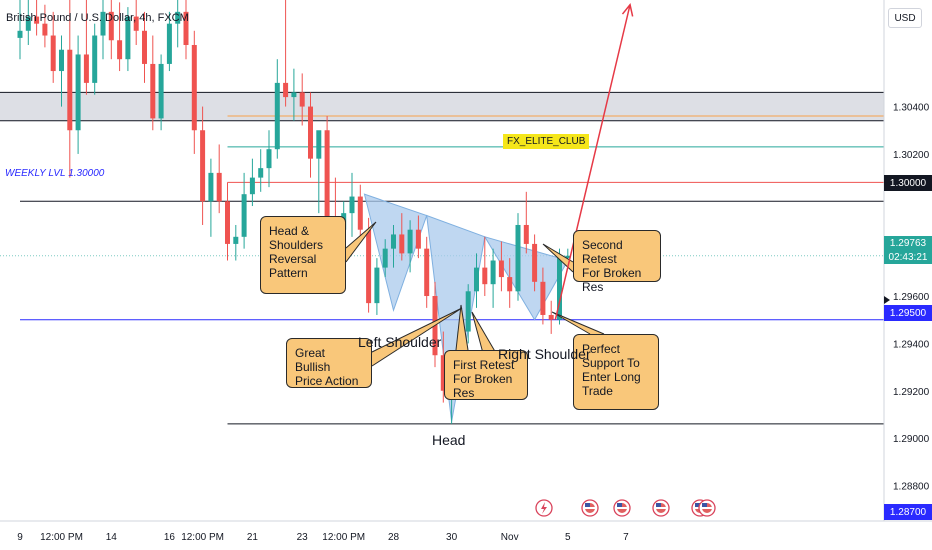 The height and width of the screenshot is (550, 932). I want to click on projection-arrow-layer, so click(594, 161).